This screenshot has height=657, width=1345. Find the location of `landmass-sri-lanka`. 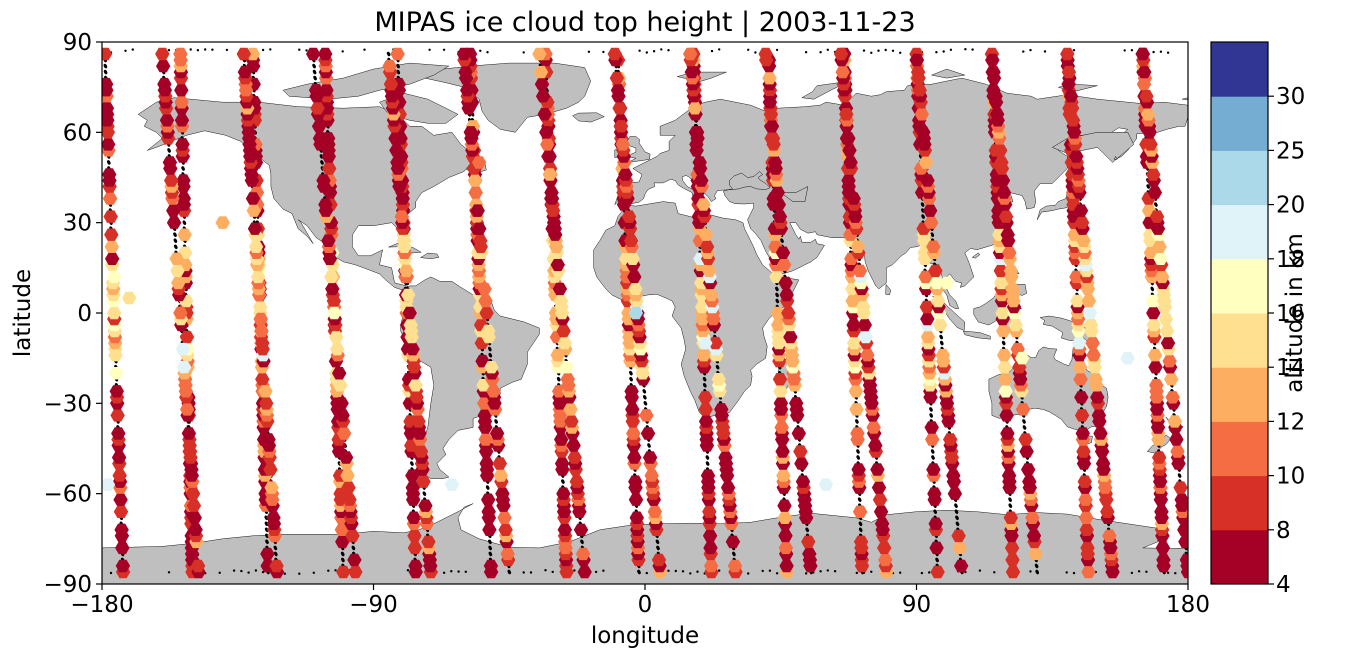

landmass-sri-lanka is located at coordinates (888, 290).